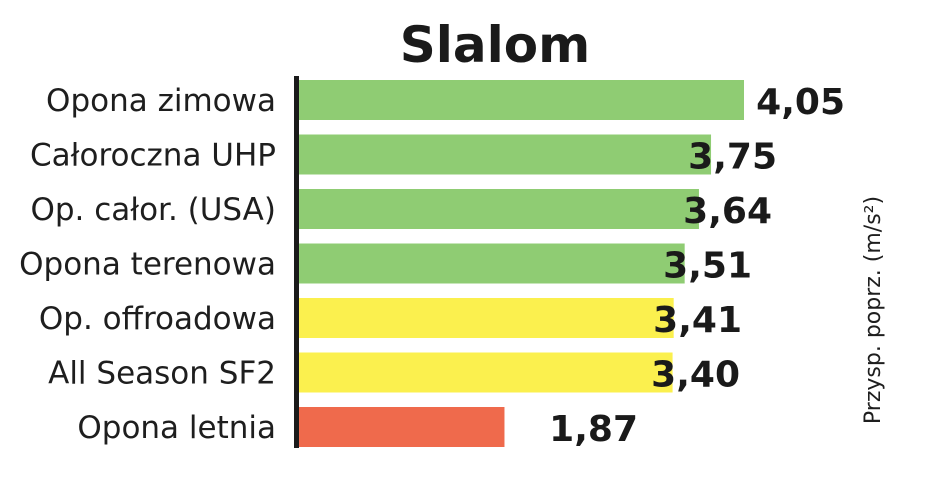 Image resolution: width=940 pixels, height=482 pixels. What do you see at coordinates (727, 211) in the screenshot?
I see `value-label: 3,64` at bounding box center [727, 211].